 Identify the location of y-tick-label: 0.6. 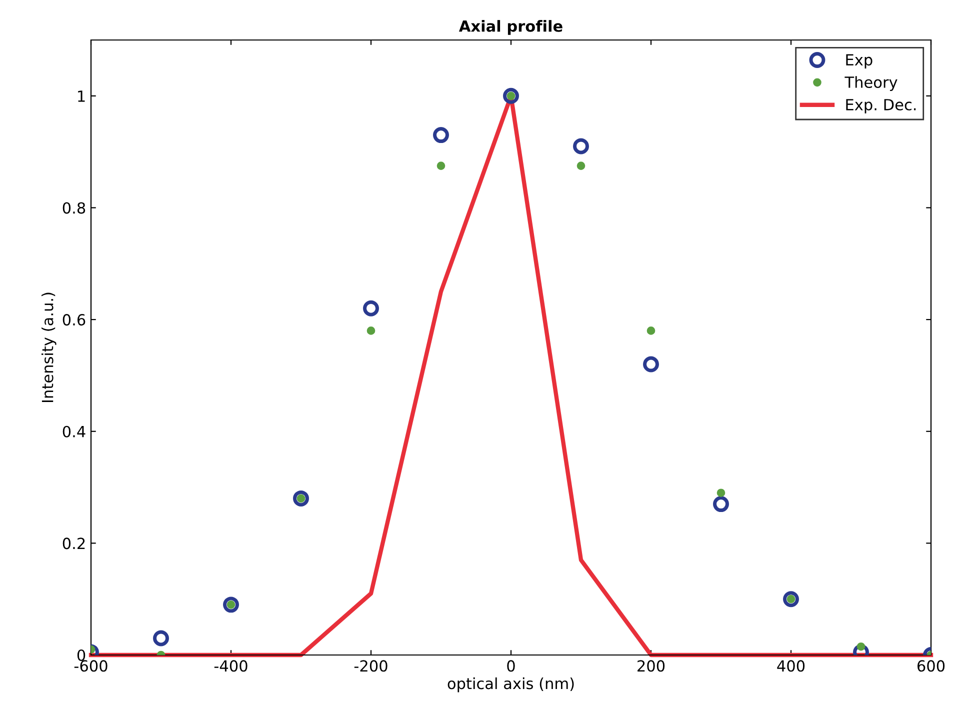
(74, 320).